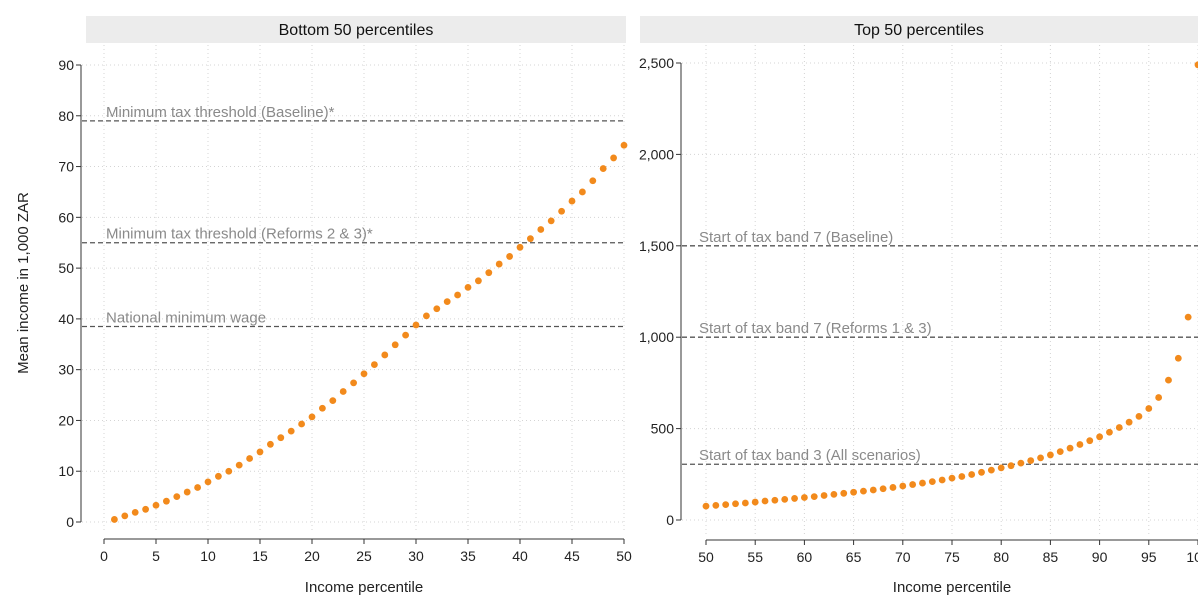 The image size is (1198, 597). I want to click on y-tick-label: 1,000, so click(656, 337).